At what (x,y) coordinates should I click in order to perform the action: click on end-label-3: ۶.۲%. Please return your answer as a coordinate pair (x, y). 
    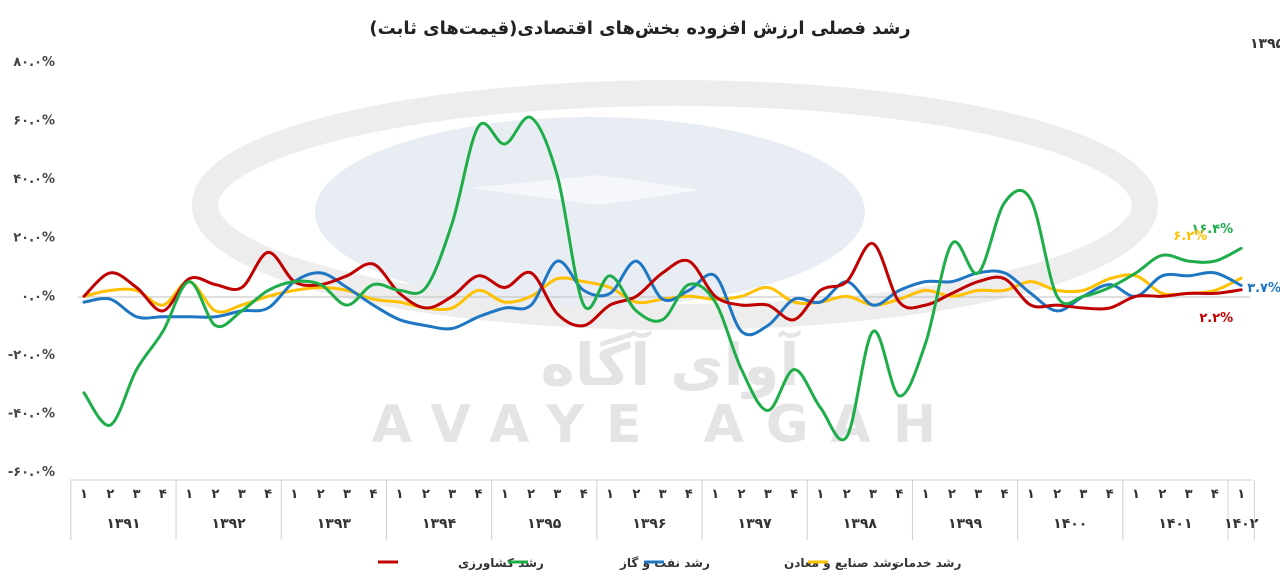
    Looking at the image, I should click on (1190, 236).